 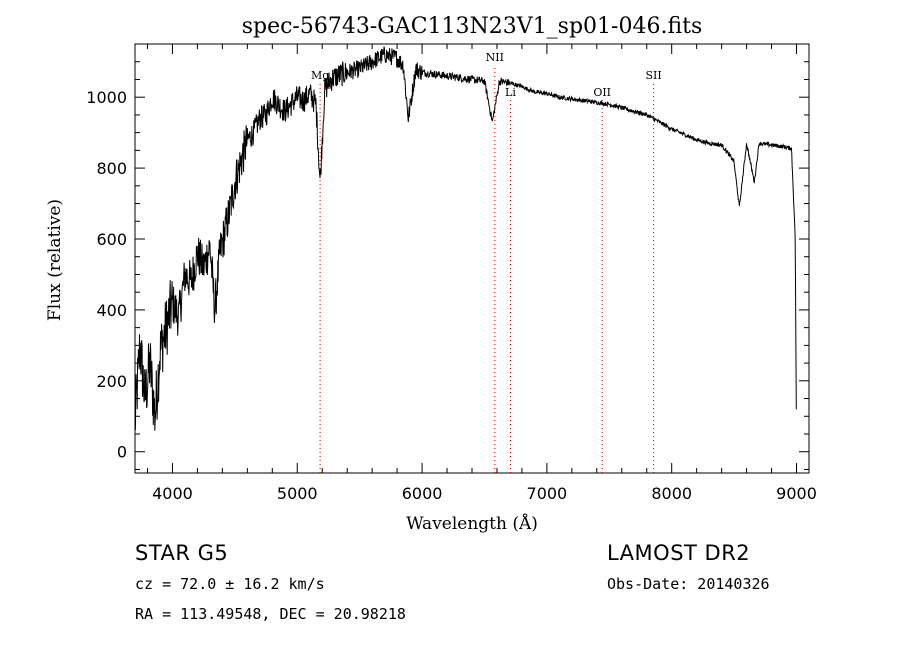 I want to click on x-tick-label: 9000, so click(x=796, y=493).